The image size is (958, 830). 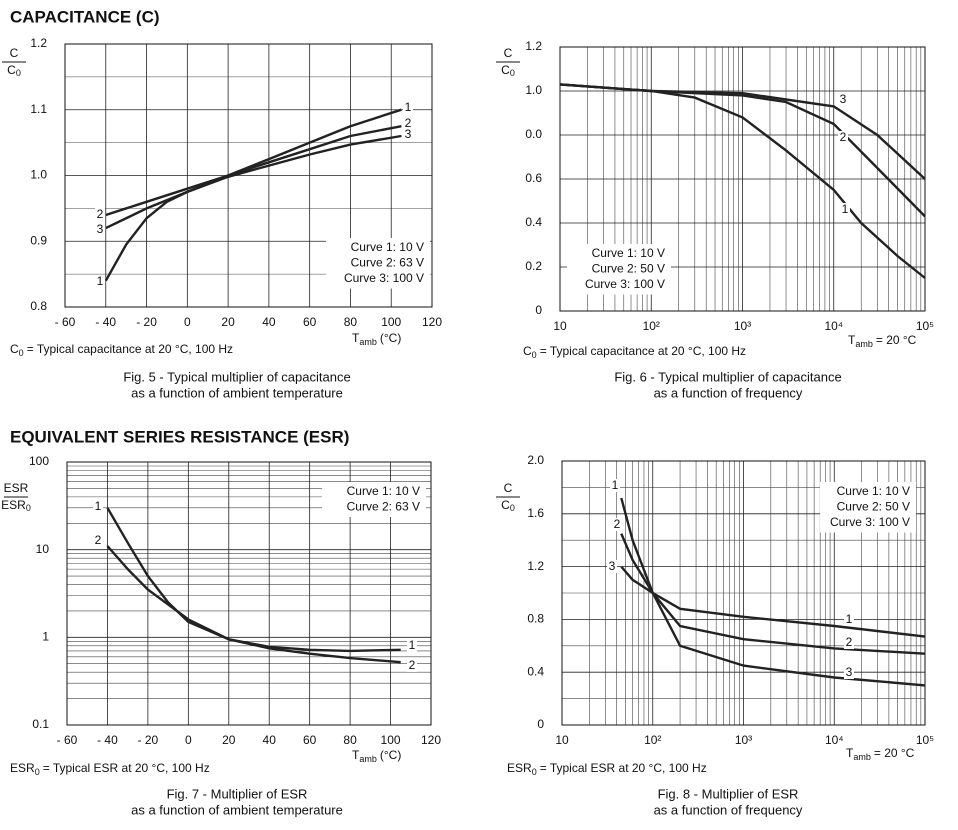 What do you see at coordinates (229, 740) in the screenshot?
I see `x-tick-label: 20` at bounding box center [229, 740].